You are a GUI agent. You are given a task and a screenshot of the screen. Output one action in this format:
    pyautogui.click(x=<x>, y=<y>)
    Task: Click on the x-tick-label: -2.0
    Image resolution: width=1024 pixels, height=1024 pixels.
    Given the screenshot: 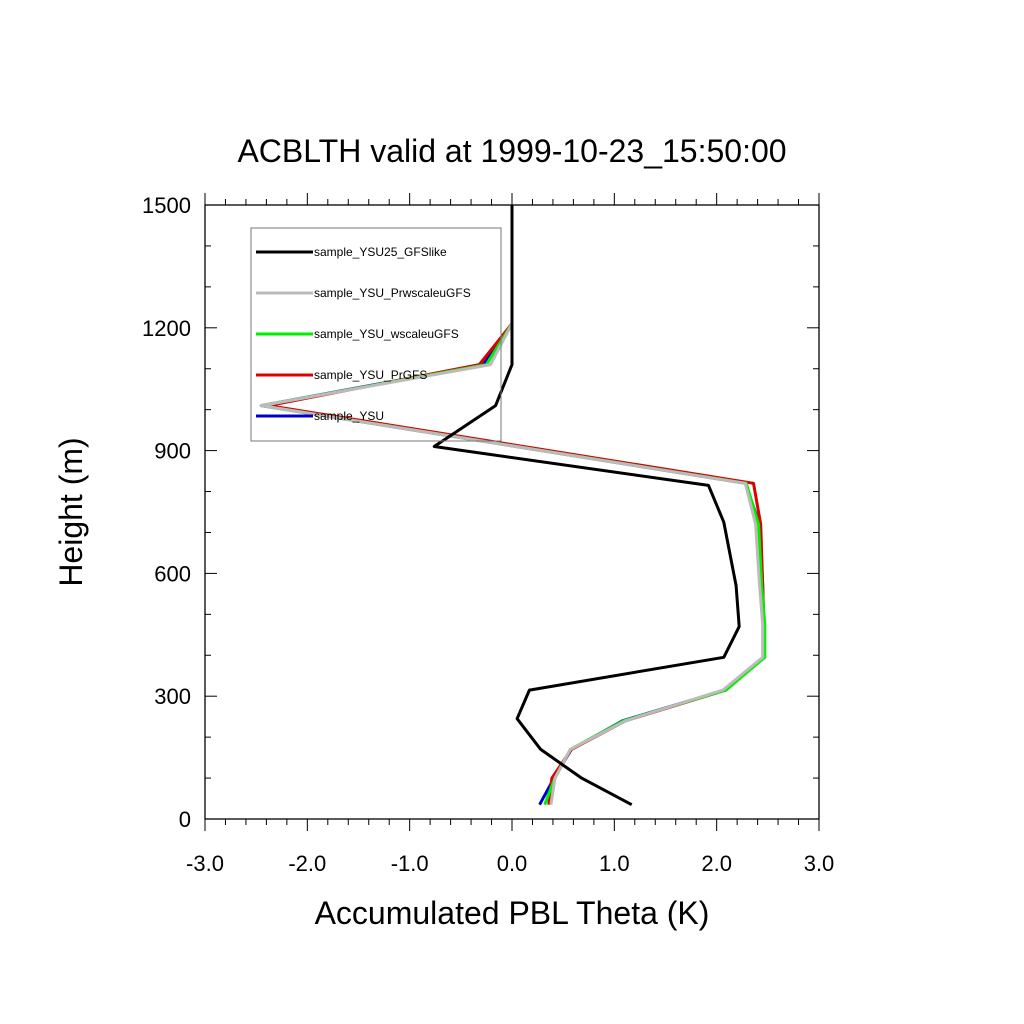 What is the action you would take?
    pyautogui.click(x=307, y=863)
    